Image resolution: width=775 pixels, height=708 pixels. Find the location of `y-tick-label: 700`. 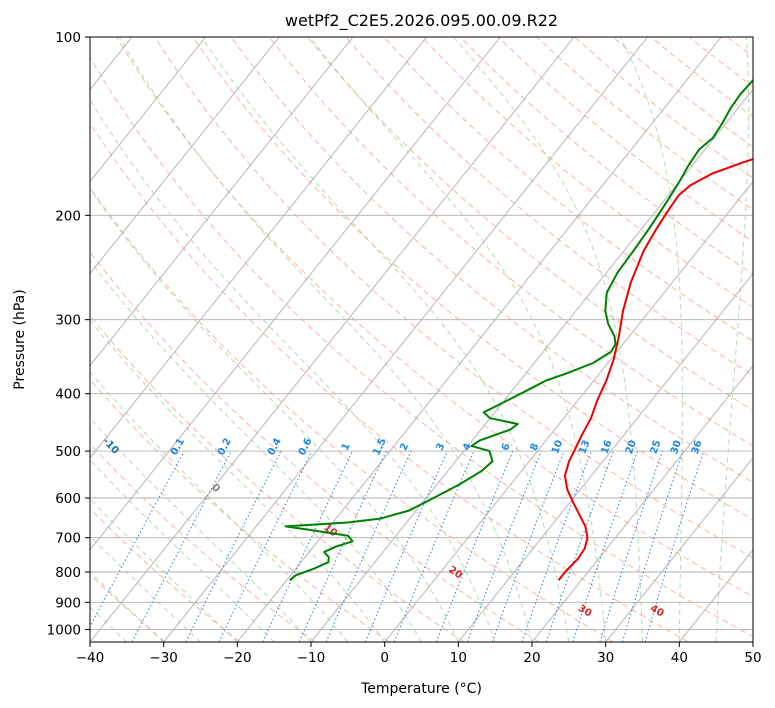

y-tick-label: 700 is located at coordinates (68, 539).